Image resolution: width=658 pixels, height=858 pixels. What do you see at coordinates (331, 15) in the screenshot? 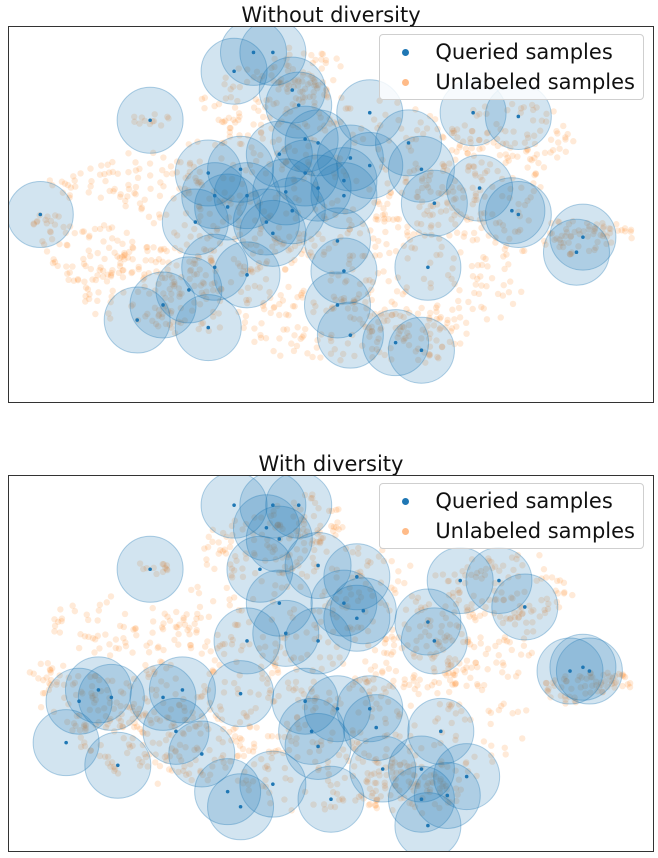
I see `chart-title: Without diversity` at bounding box center [331, 15].